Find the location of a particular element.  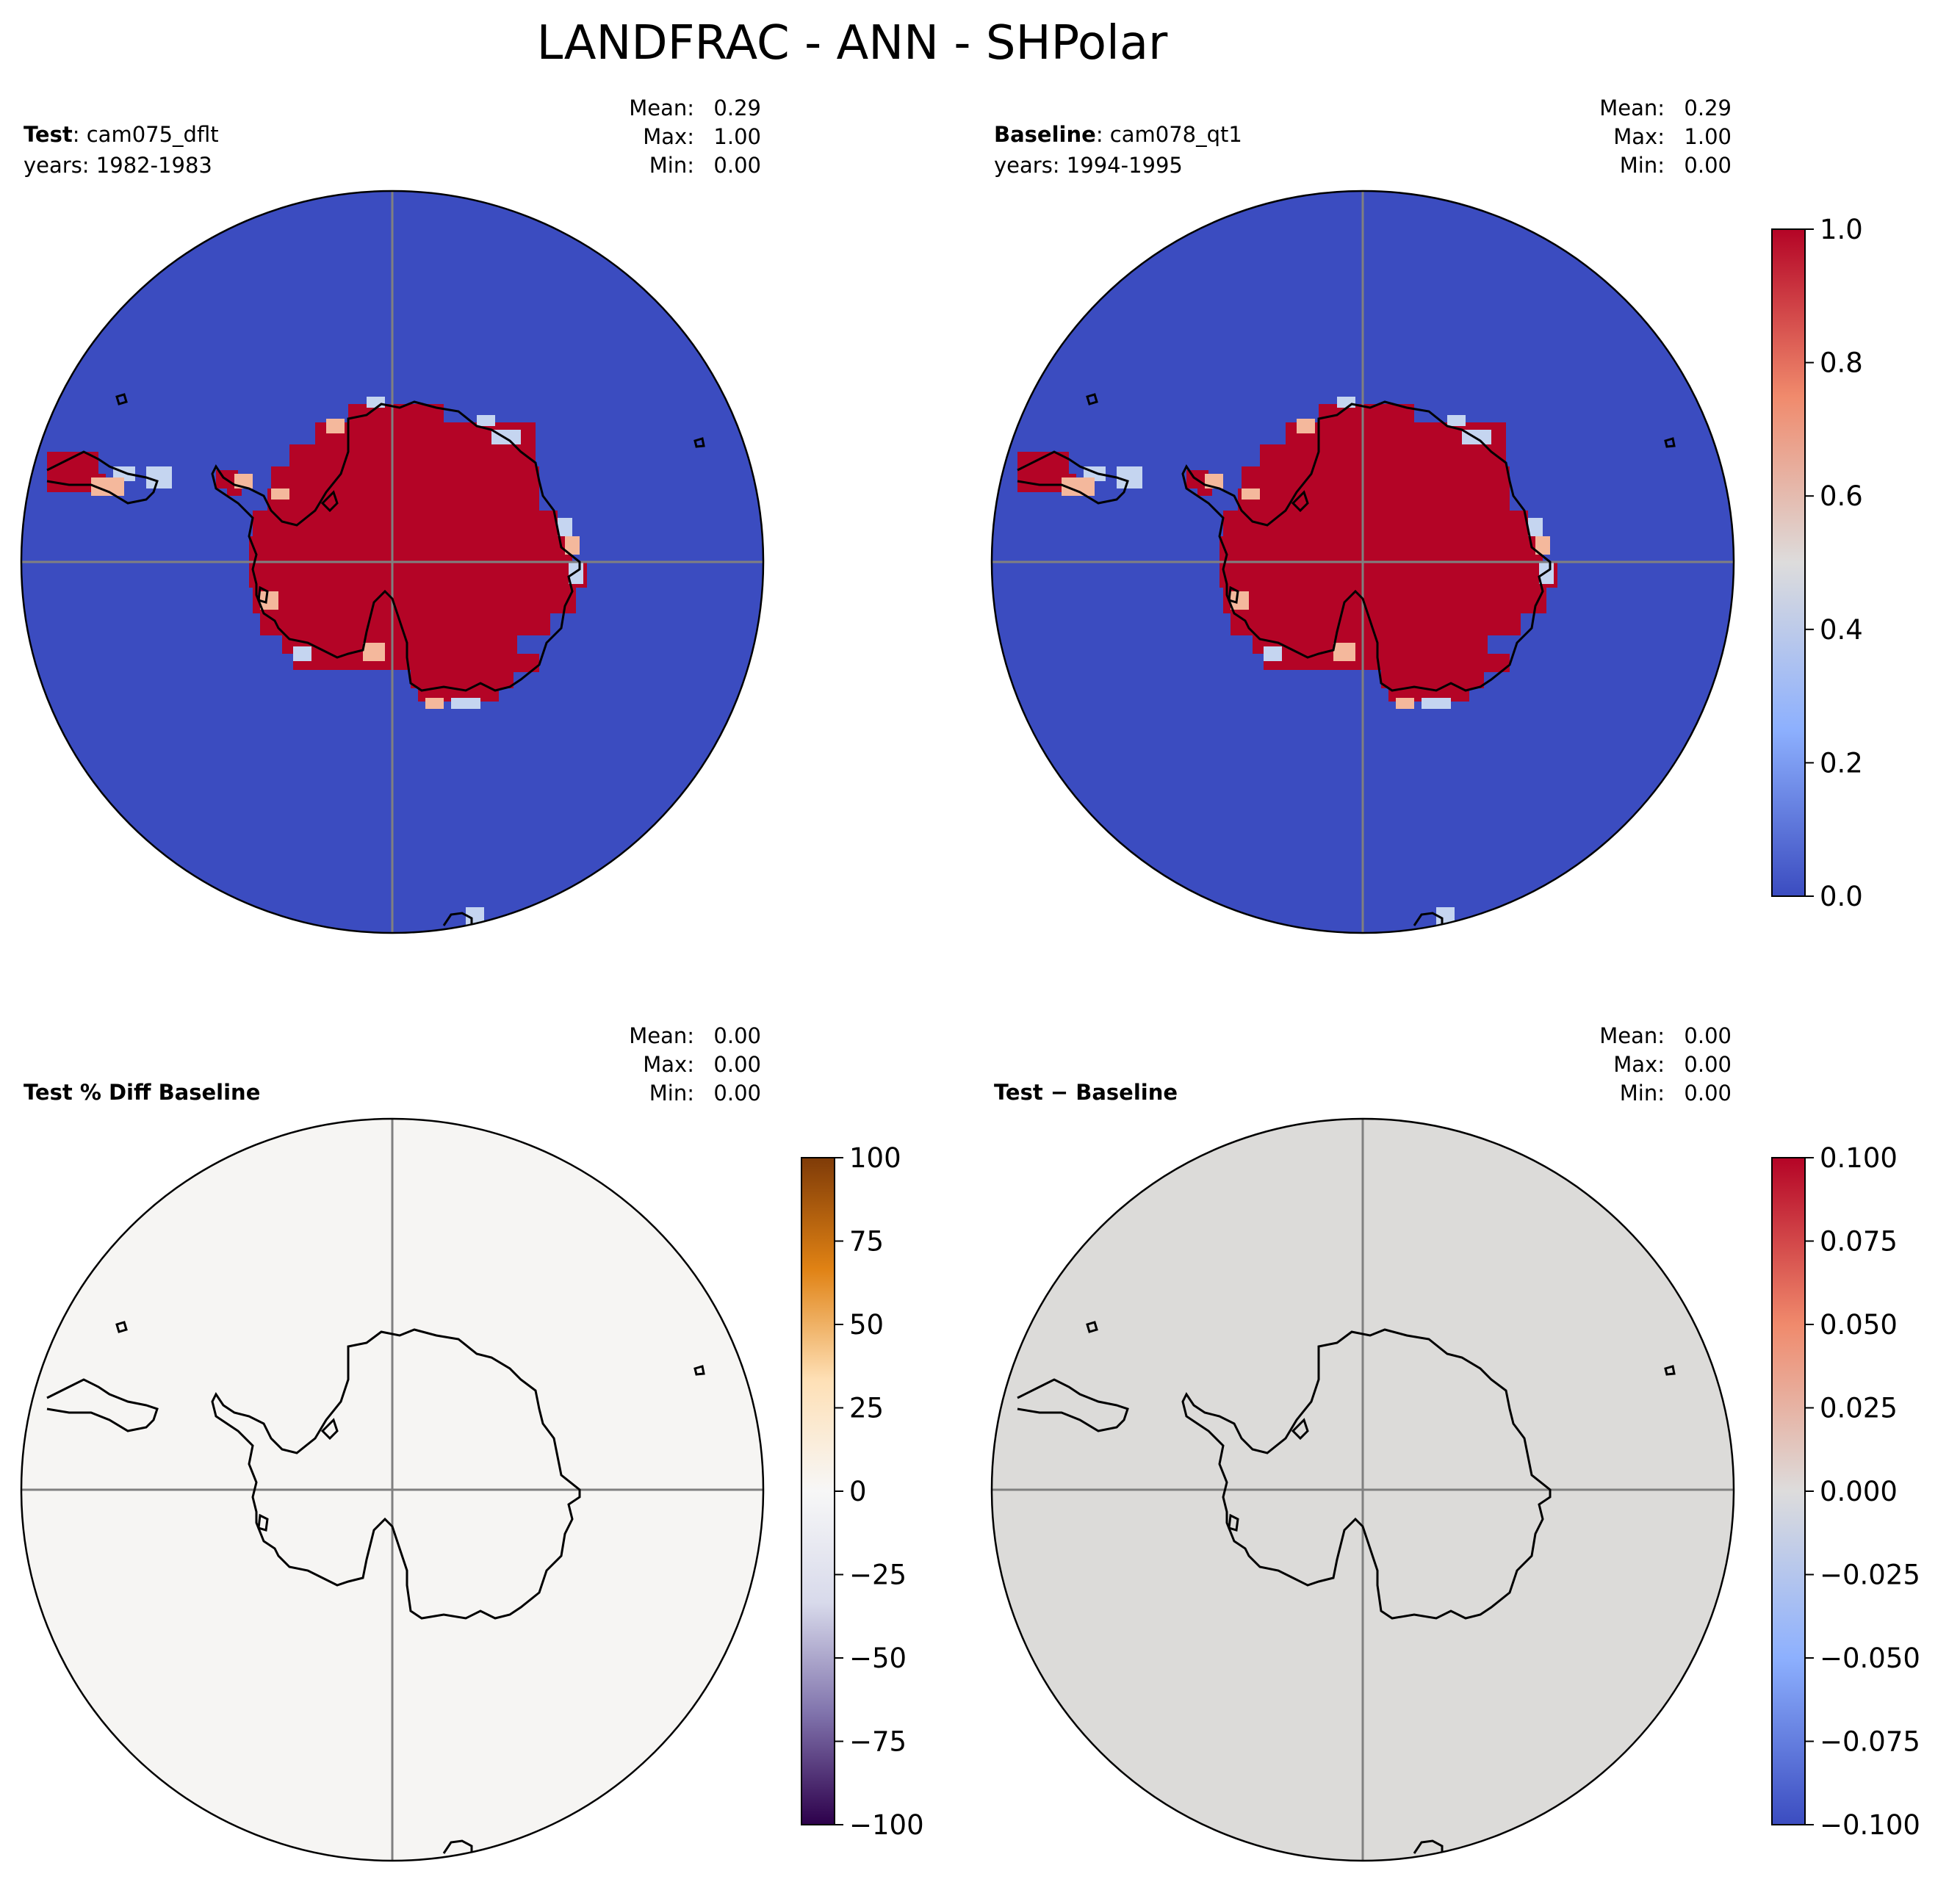

colorbar-landfrac: 1.0 0.8 0.6 0.4 0.2 0.0 is located at coordinates (1817, 563).